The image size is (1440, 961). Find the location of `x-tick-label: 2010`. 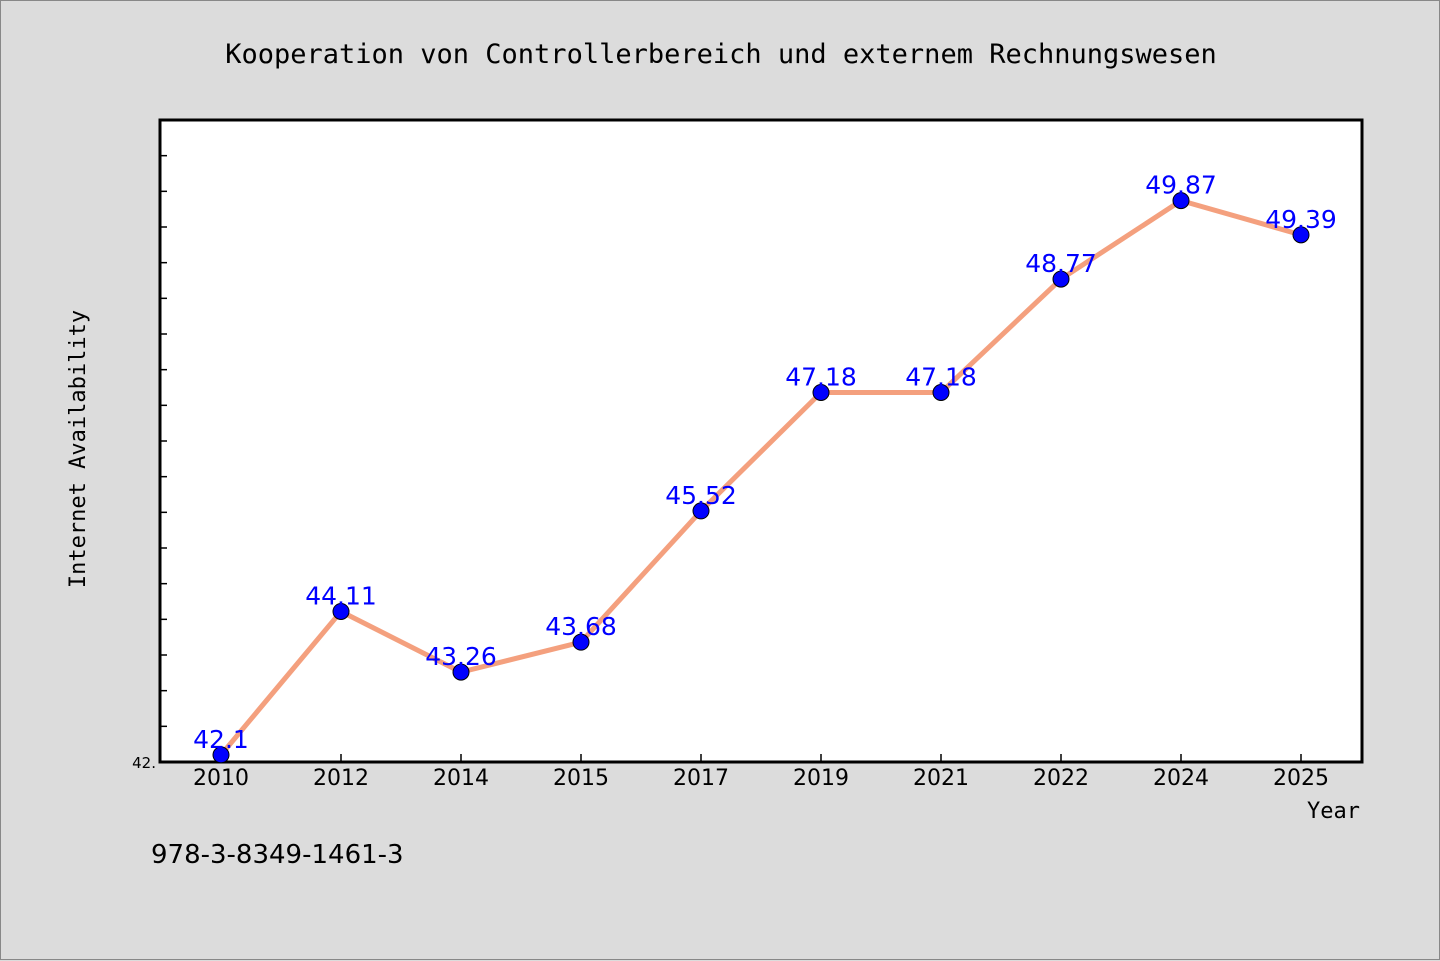

x-tick-label: 2010 is located at coordinates (221, 778).